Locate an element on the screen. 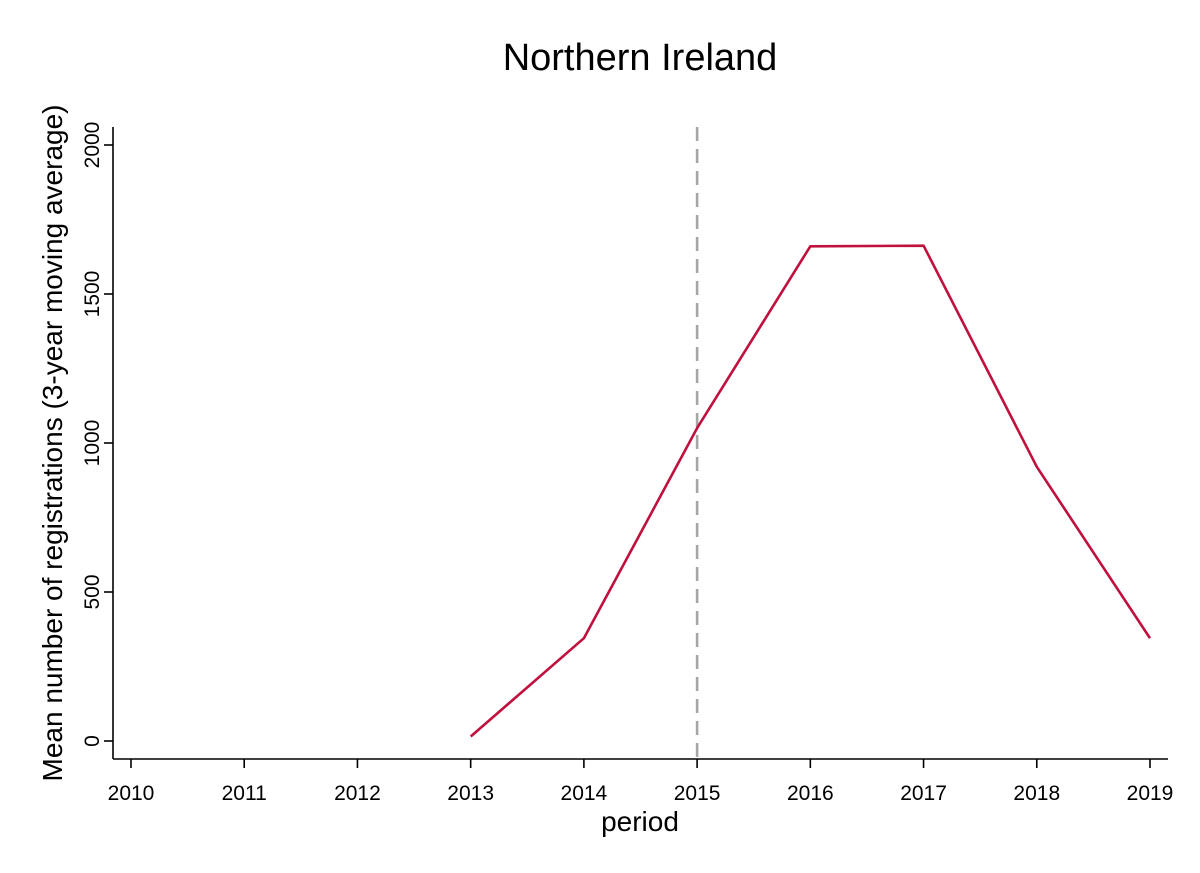  y-tick-label: 500 is located at coordinates (92, 591).